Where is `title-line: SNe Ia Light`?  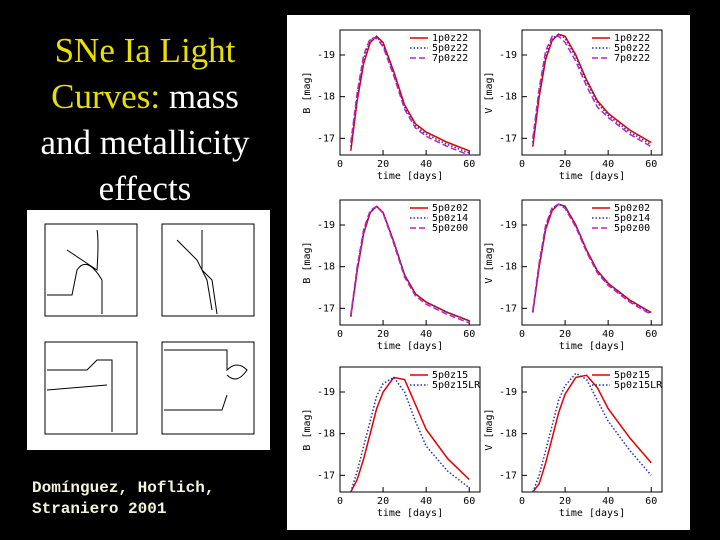 title-line: SNe Ia Light is located at coordinates (145, 51).